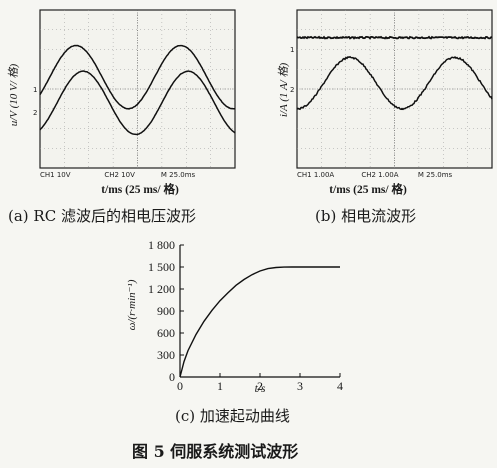  Describe the element at coordinates (13, 94) in the screenshot. I see `panel-a-ylabel: u/V (10 V/ 格)` at that location.